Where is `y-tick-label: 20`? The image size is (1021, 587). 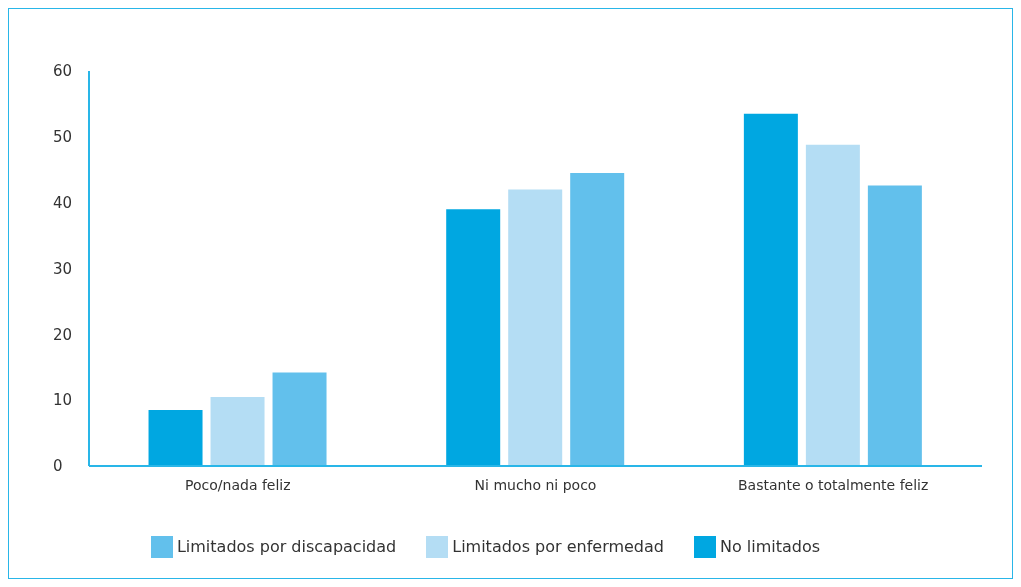
y-tick-label: 20 is located at coordinates (63, 334).